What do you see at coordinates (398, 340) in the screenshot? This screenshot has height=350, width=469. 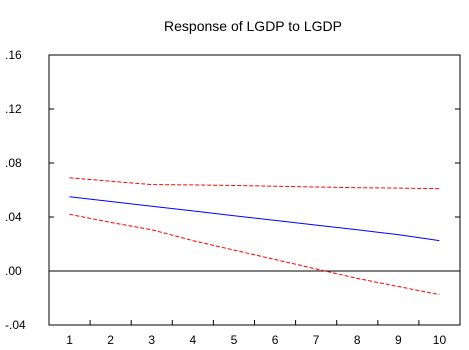 I see `x-tick-label: 9` at bounding box center [398, 340].